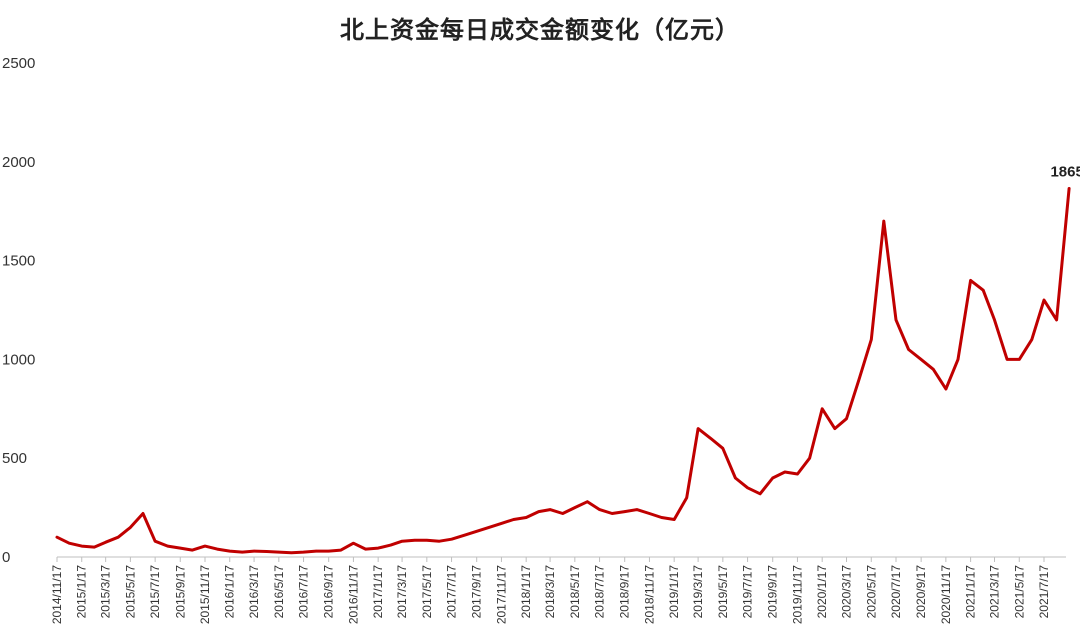 The width and height of the screenshot is (1080, 642). Describe the element at coordinates (625, 592) in the screenshot. I see `x-tick-label: 2018/9/17` at that location.